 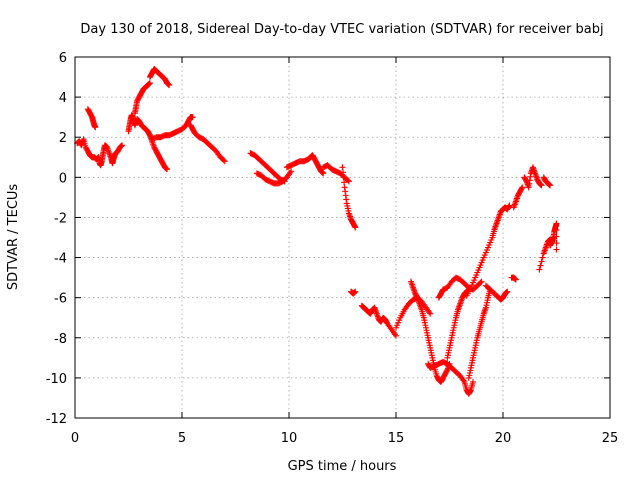 What do you see at coordinates (13, 237) in the screenshot?
I see `y-axis-label: SDTVAR / TECUs` at bounding box center [13, 237].